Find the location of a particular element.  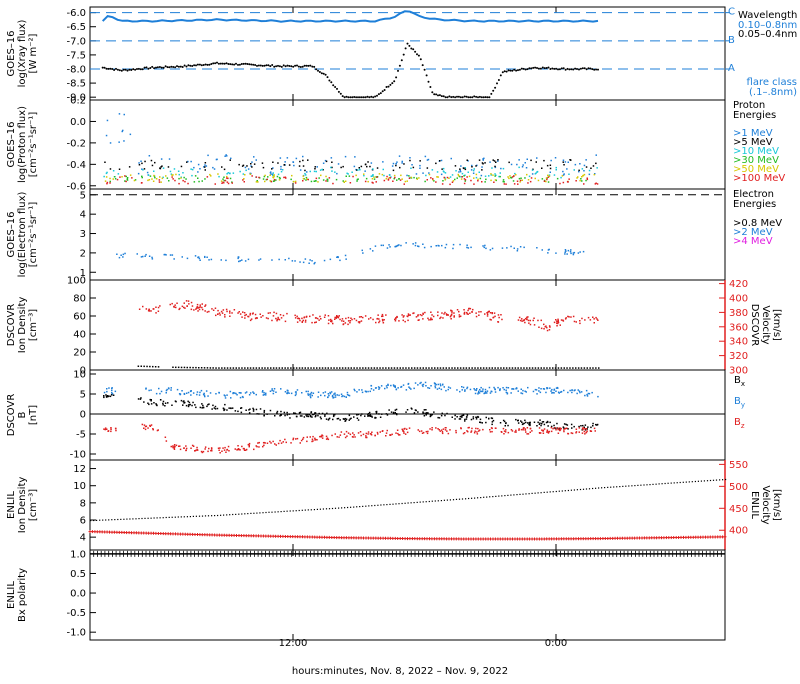

legend-title: Proton is located at coordinates (749, 105).